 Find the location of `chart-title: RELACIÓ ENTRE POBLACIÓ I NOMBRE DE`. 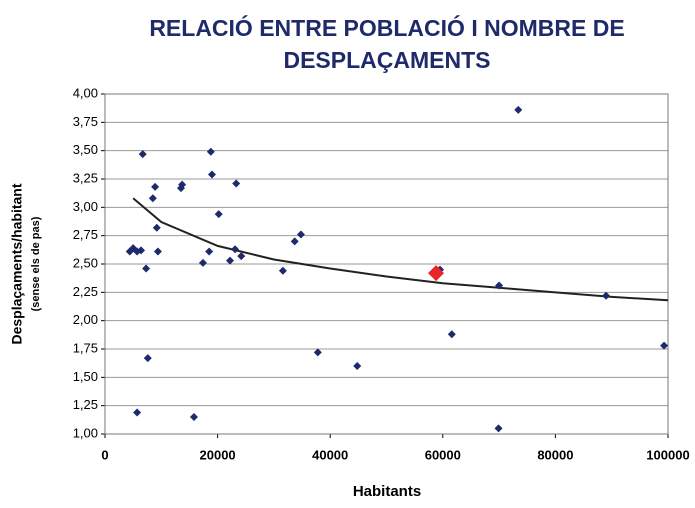

chart-title: RELACIÓ ENTRE POBLACIÓ I NOMBRE DE is located at coordinates (386, 27).